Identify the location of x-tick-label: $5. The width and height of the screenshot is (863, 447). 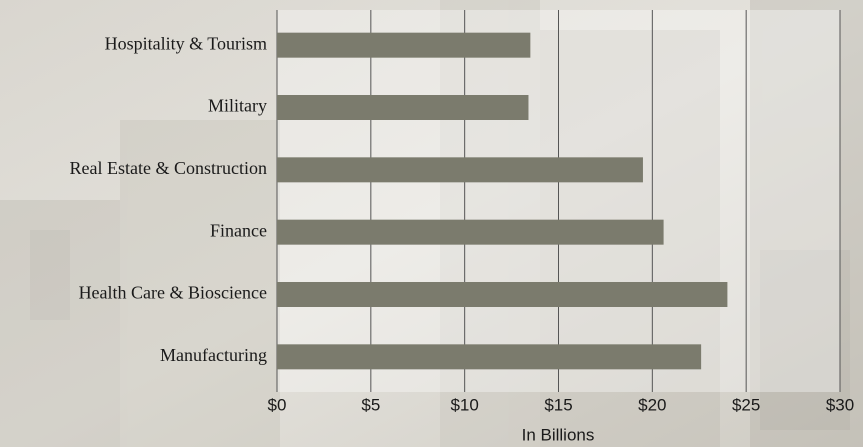
(370, 404).